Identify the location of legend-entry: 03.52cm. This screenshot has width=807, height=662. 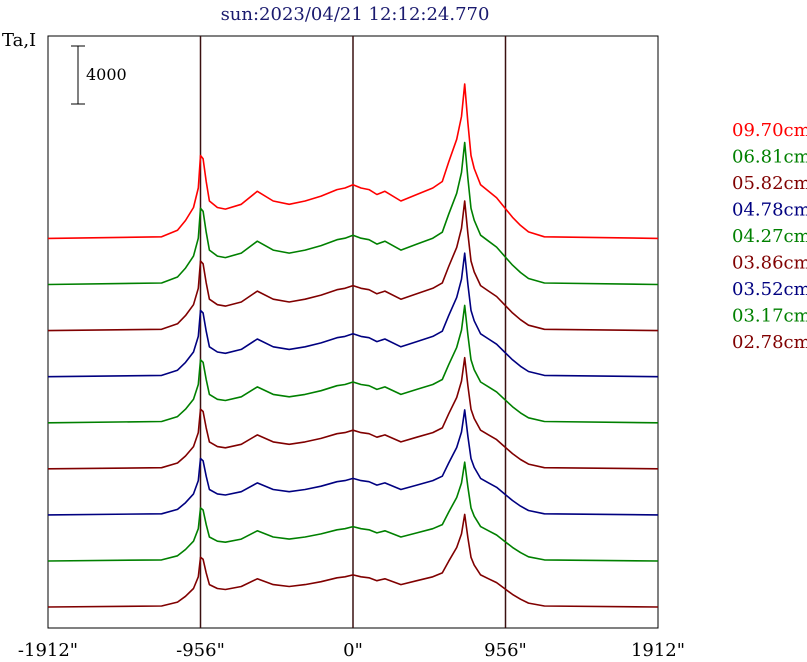
(769, 289).